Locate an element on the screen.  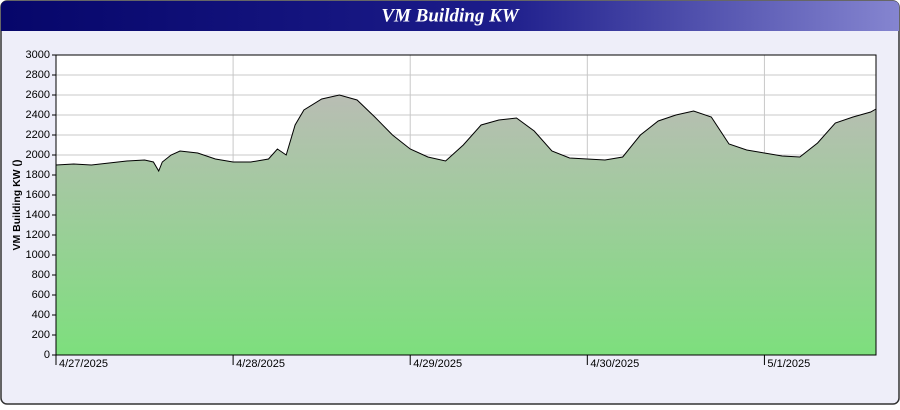
y-tick-label: 200 is located at coordinates (41, 335).